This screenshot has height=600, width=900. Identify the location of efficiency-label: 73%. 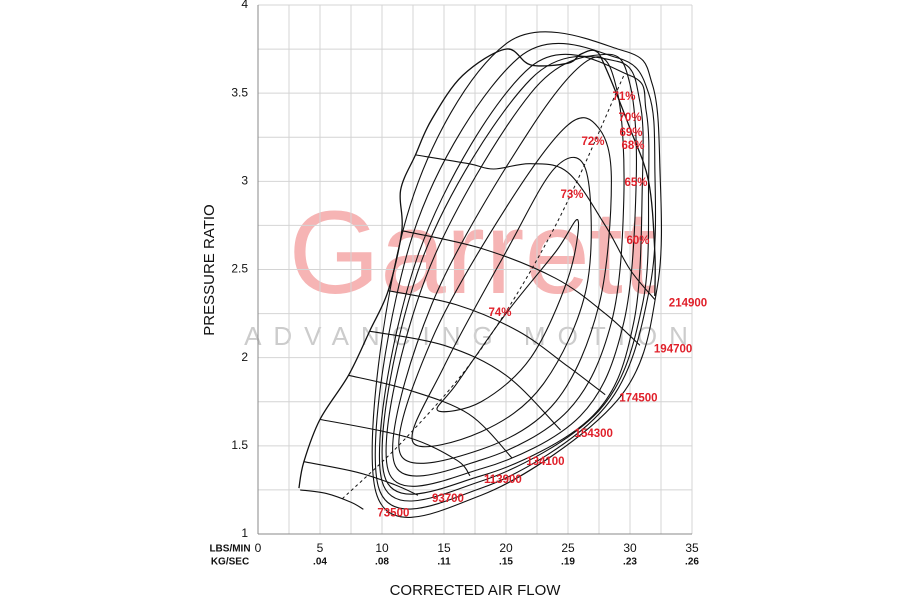
(571, 195).